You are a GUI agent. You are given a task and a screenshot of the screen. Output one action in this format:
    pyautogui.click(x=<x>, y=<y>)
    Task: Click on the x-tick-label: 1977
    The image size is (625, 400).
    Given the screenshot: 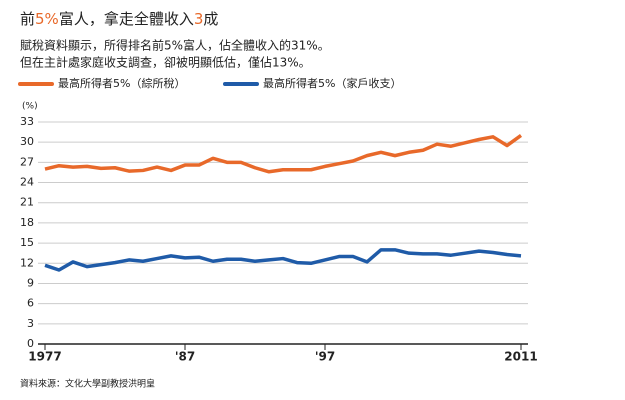 What is the action you would take?
    pyautogui.click(x=44, y=357)
    